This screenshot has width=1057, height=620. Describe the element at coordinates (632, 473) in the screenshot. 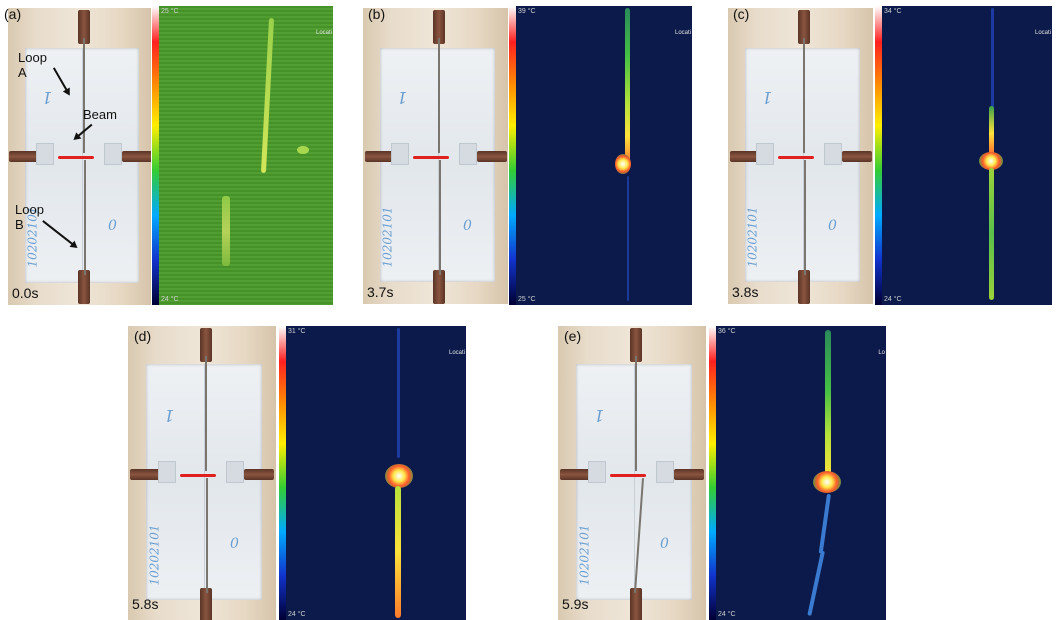

I see `photo-e: 1 0 10202101 5.9s` at that location.